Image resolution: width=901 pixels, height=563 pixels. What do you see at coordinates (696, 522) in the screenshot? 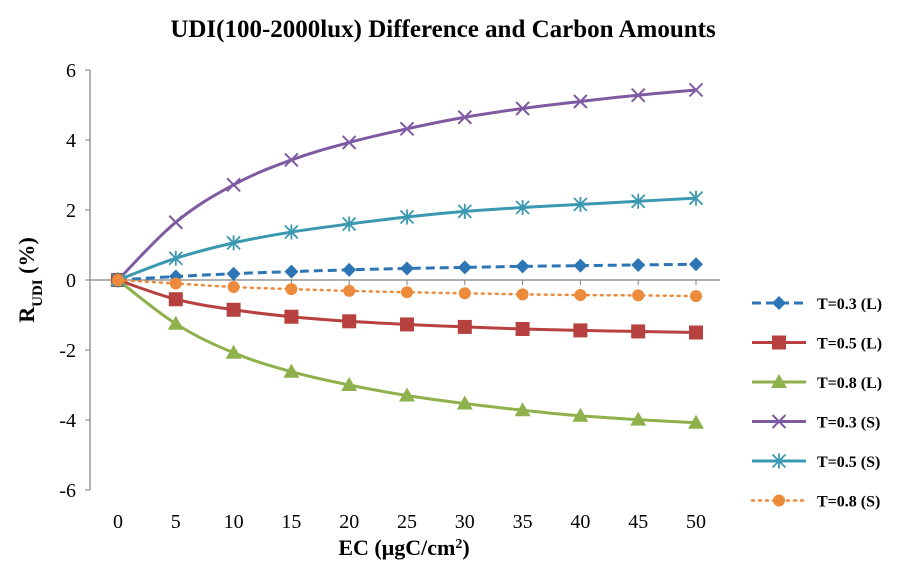
I see `x-tick-label: 50` at bounding box center [696, 522].